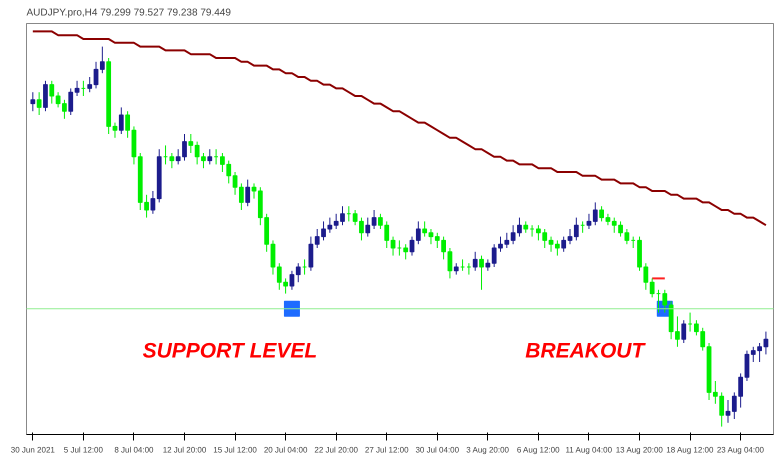  I want to click on x-tick-label: 6 Aug 12:00, so click(538, 450).